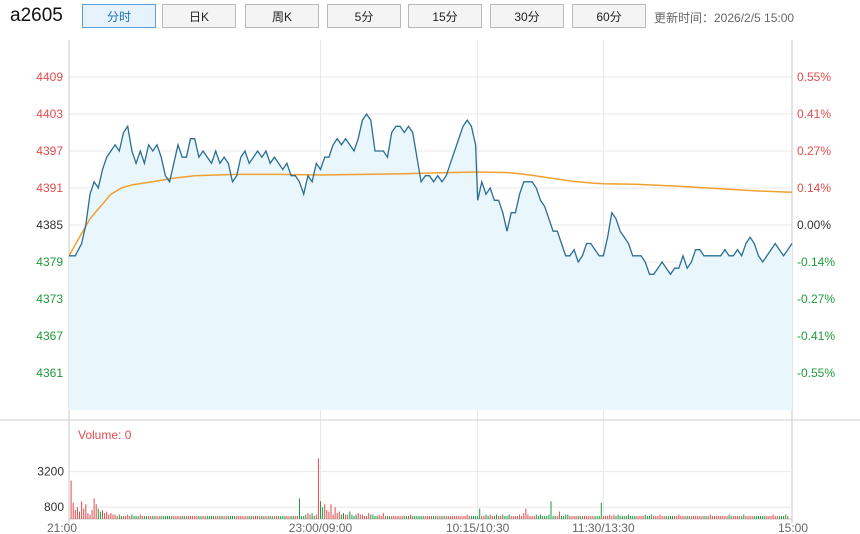  I want to click on time-tick-label: 11:30/13:30, so click(603, 527).